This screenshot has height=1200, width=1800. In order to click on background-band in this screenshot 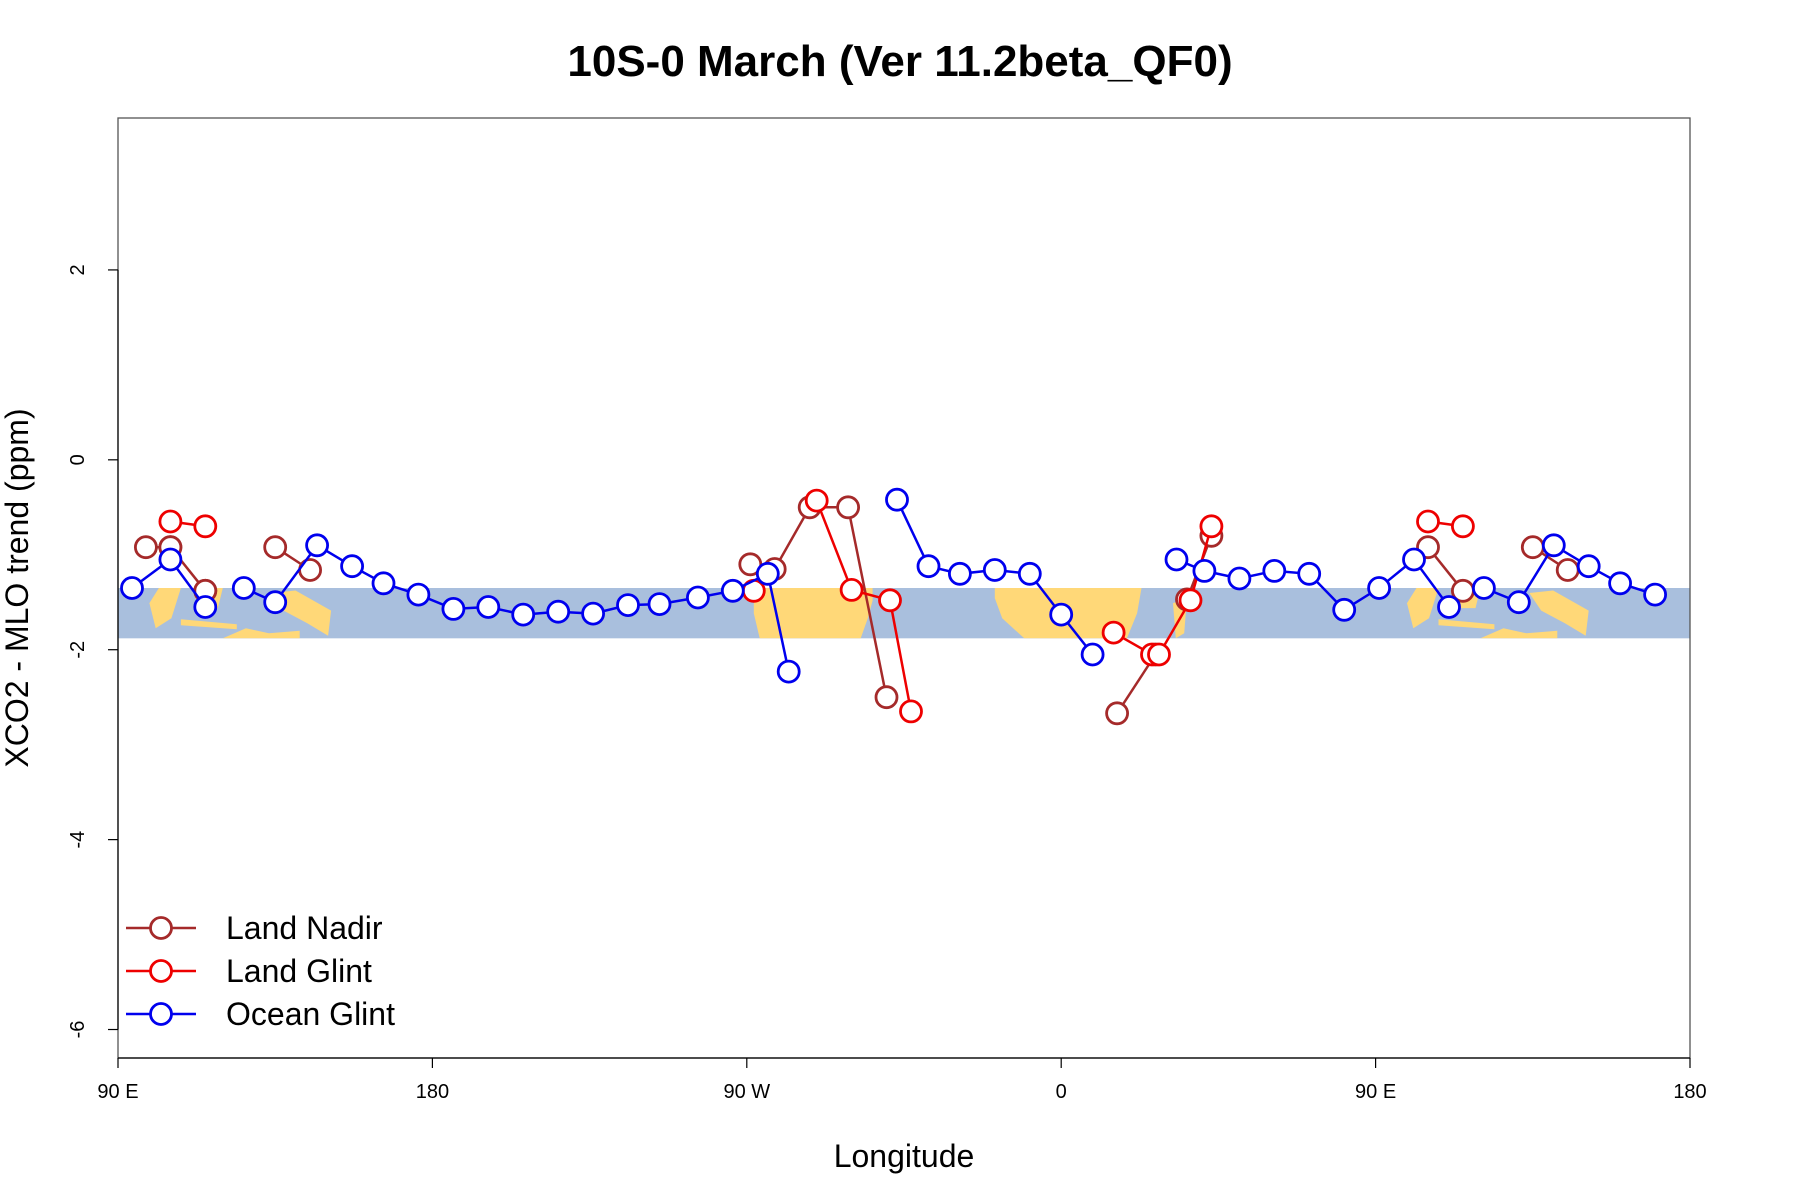, I will do `click(904, 613)`.